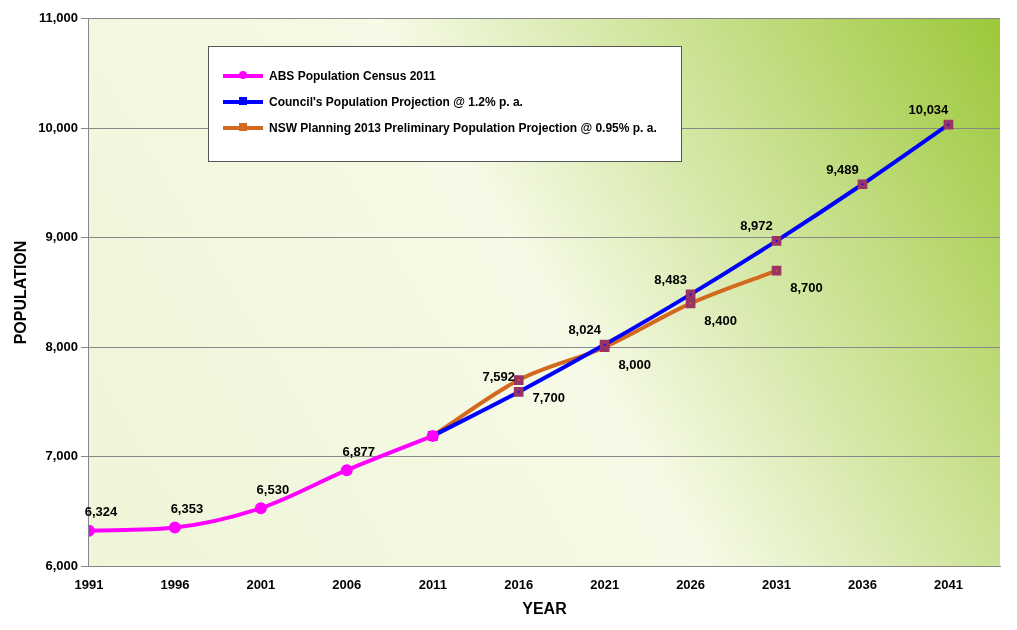  I want to click on data-label: 9,489, so click(842, 169).